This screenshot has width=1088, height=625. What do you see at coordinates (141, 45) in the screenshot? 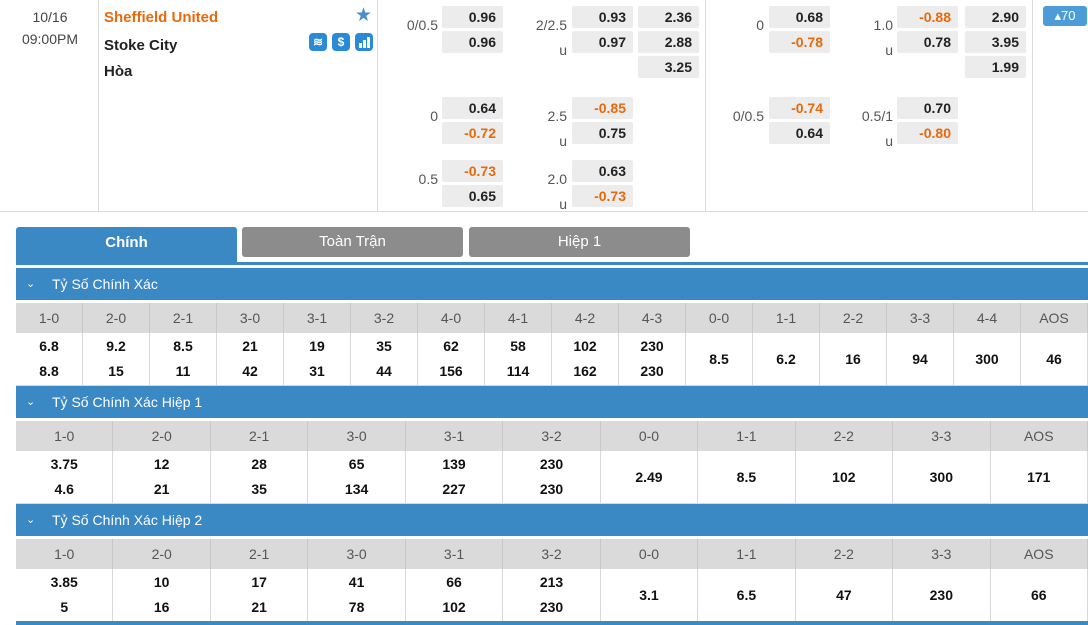
I see `away-team: Stoke City` at bounding box center [141, 45].